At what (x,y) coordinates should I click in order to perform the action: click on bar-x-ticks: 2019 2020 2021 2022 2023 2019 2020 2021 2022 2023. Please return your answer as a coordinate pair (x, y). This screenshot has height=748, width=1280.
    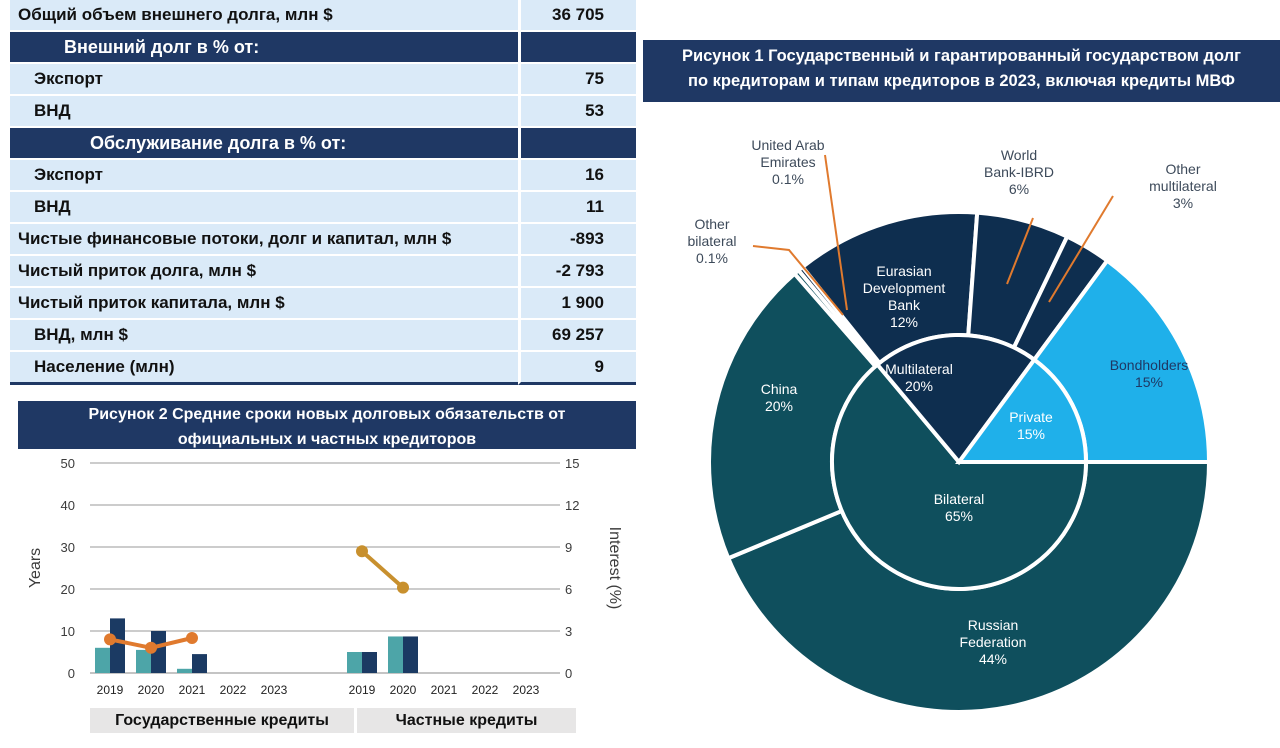
    Looking at the image, I should click on (318, 690).